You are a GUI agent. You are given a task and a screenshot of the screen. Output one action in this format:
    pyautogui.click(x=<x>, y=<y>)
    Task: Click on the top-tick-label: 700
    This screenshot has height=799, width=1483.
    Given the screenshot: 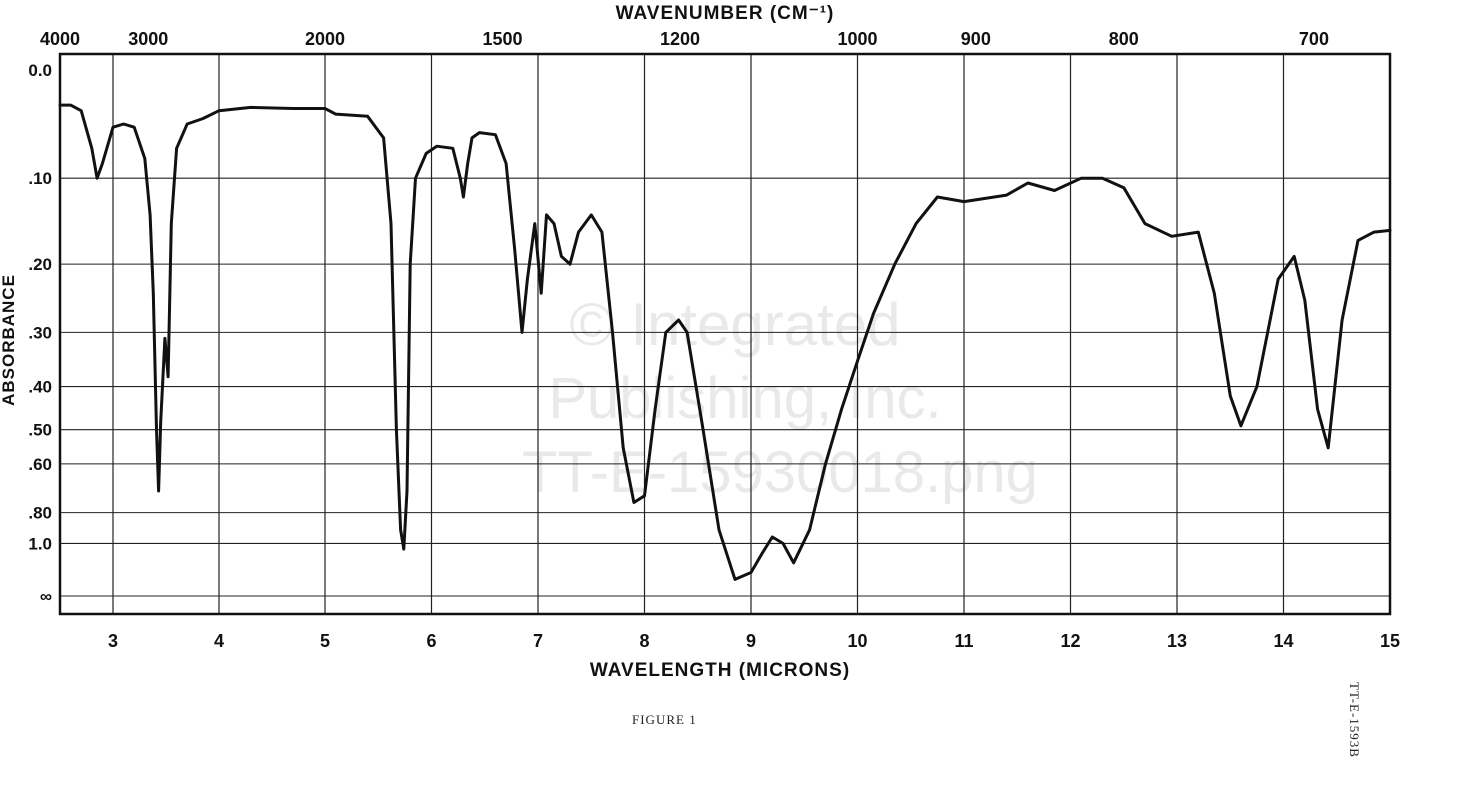 What is the action you would take?
    pyautogui.click(x=1314, y=39)
    